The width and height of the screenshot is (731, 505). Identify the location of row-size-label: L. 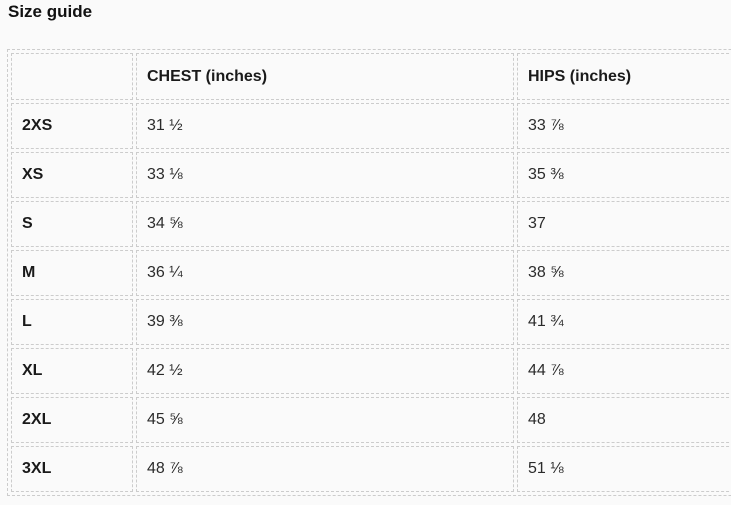
(72, 322).